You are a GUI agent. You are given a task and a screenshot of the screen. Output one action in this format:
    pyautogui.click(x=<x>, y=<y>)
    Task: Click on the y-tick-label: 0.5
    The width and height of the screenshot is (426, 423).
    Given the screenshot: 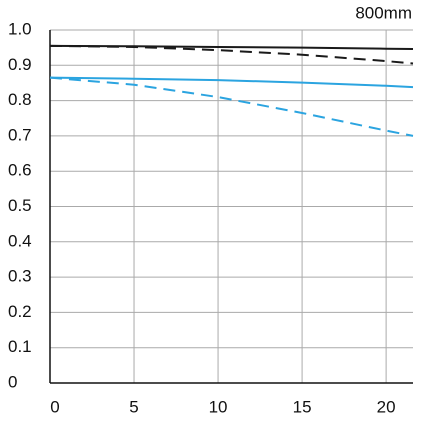 What is the action you would take?
    pyautogui.click(x=20, y=205)
    